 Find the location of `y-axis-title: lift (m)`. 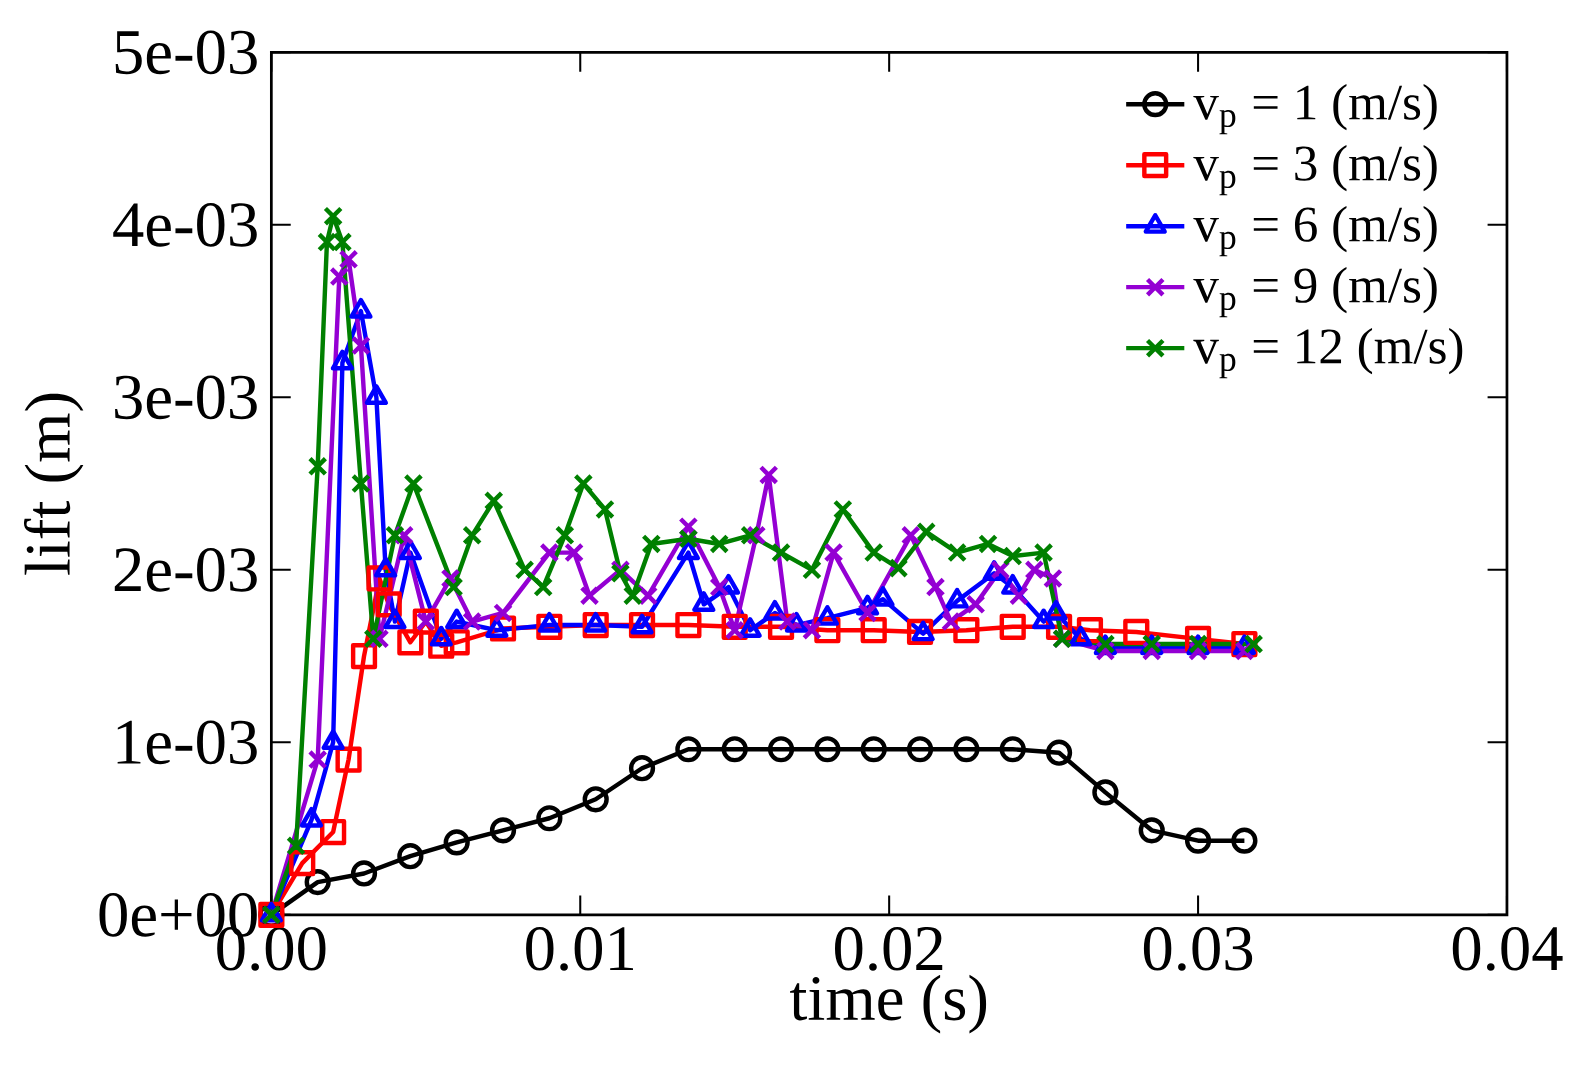

y-axis-title: lift (m) is located at coordinates (53, 484).